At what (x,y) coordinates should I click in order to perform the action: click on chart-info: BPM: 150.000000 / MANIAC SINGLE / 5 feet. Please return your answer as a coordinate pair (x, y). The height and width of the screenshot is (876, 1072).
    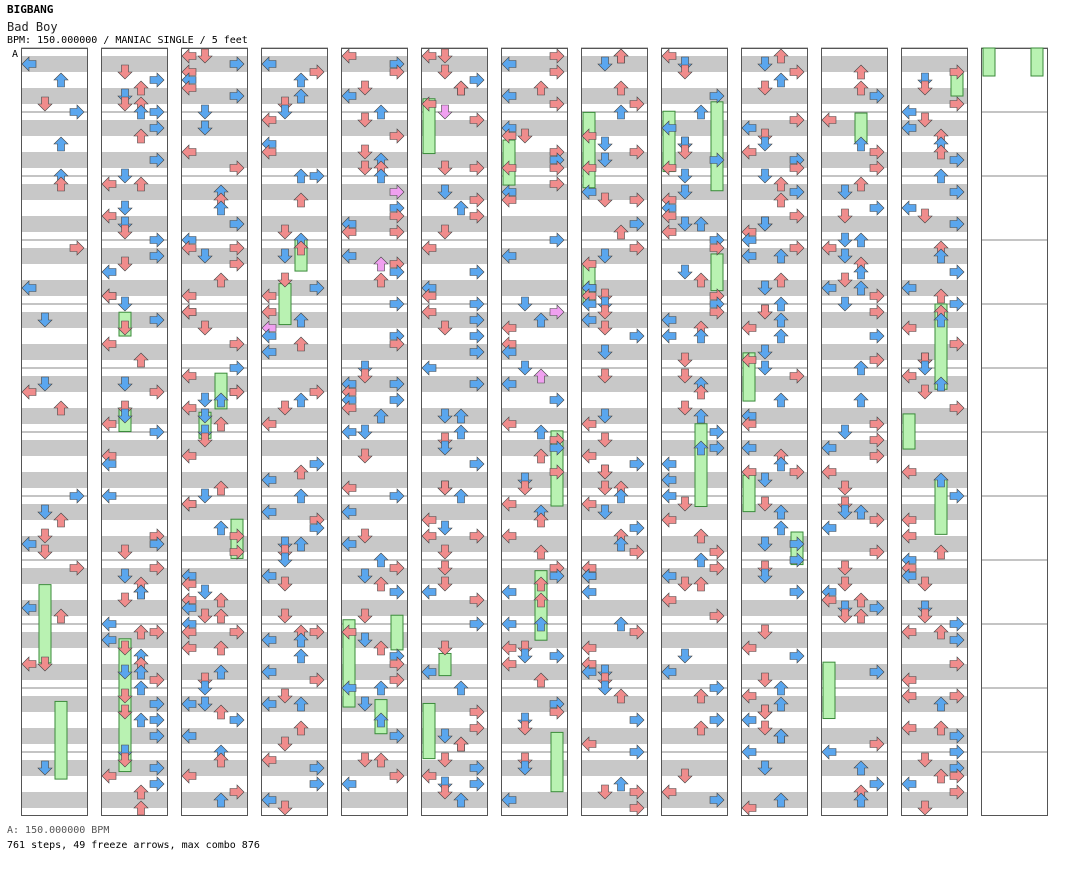
    Looking at the image, I should click on (127, 40).